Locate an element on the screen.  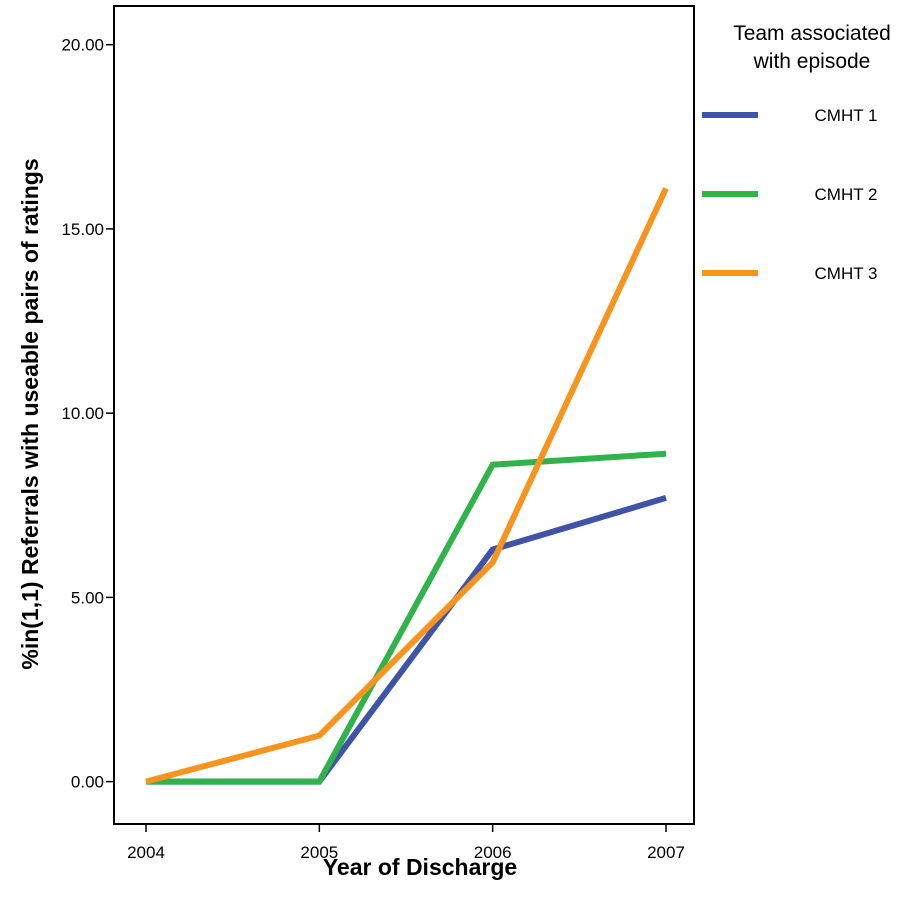
y-tick-label: 10.00 is located at coordinates (82, 413).